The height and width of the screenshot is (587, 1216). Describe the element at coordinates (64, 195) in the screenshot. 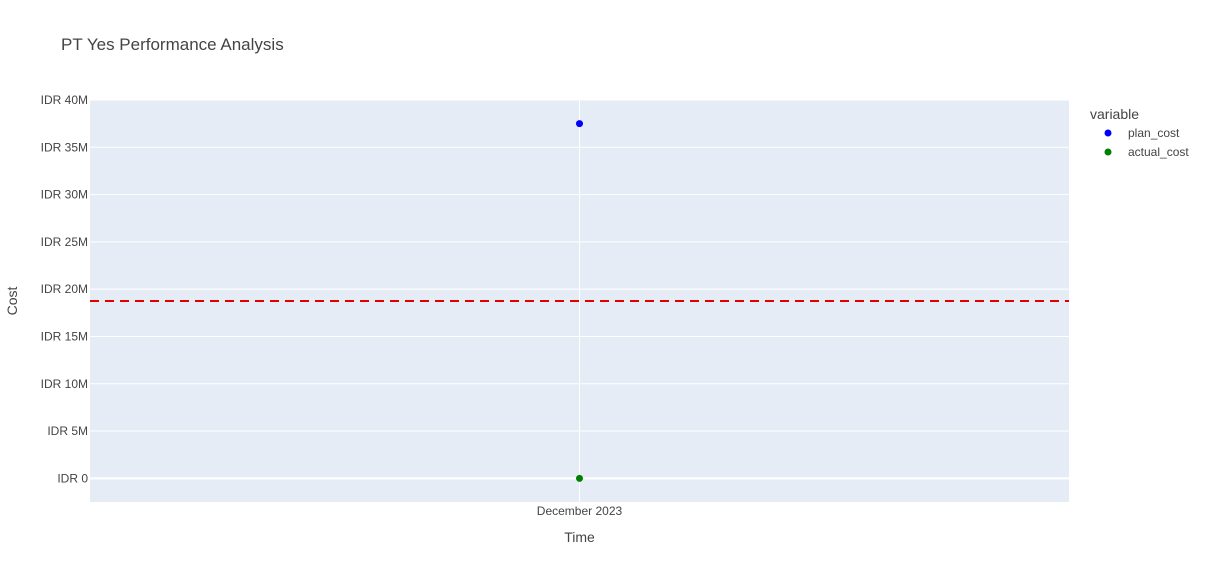

I see `y-tick-label: IDR 30M` at that location.